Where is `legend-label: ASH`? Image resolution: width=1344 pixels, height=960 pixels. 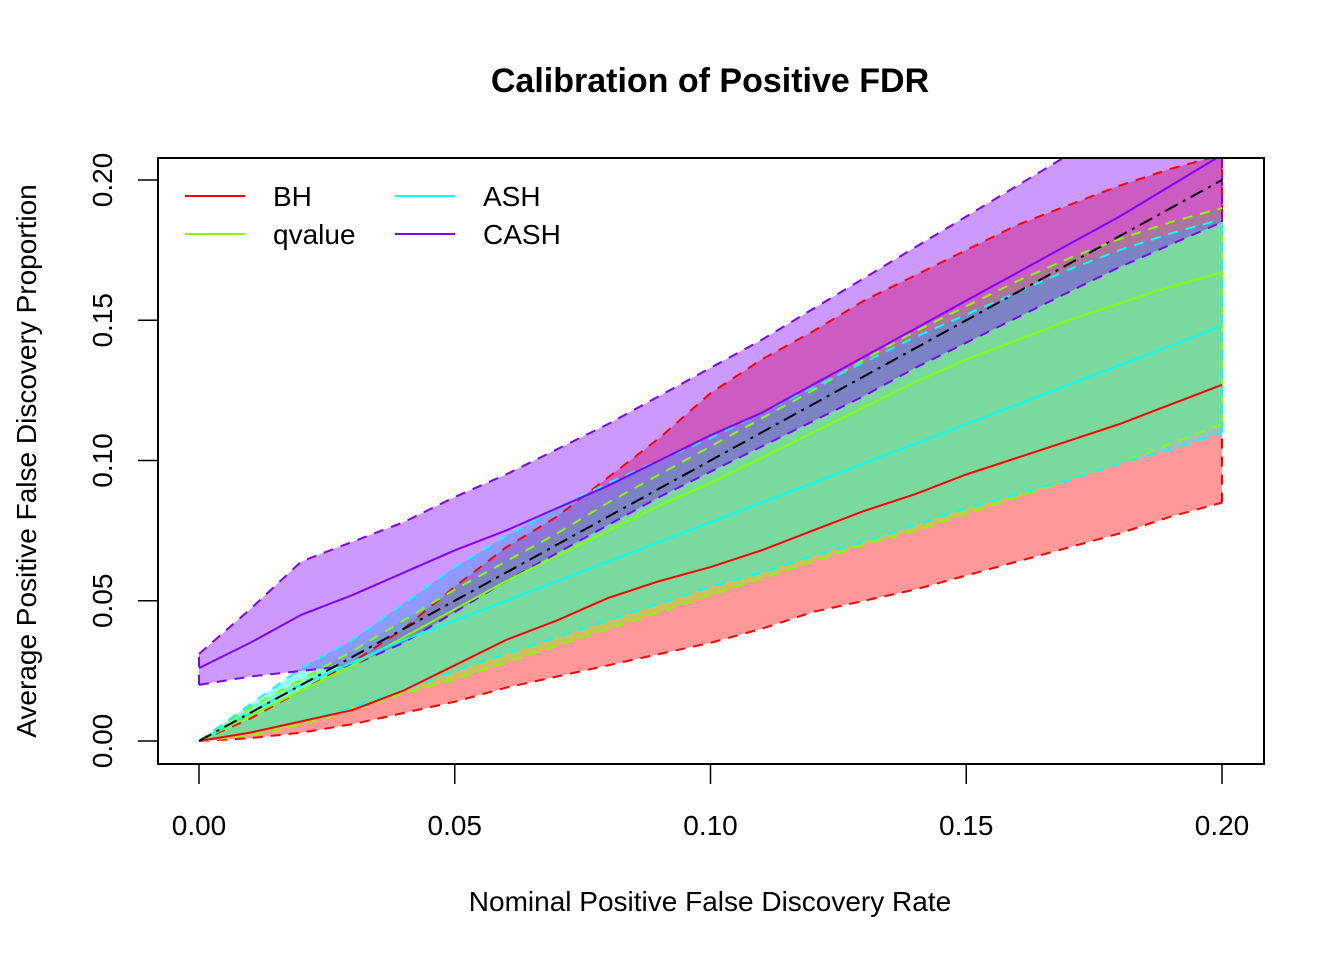
legend-label: ASH is located at coordinates (512, 196).